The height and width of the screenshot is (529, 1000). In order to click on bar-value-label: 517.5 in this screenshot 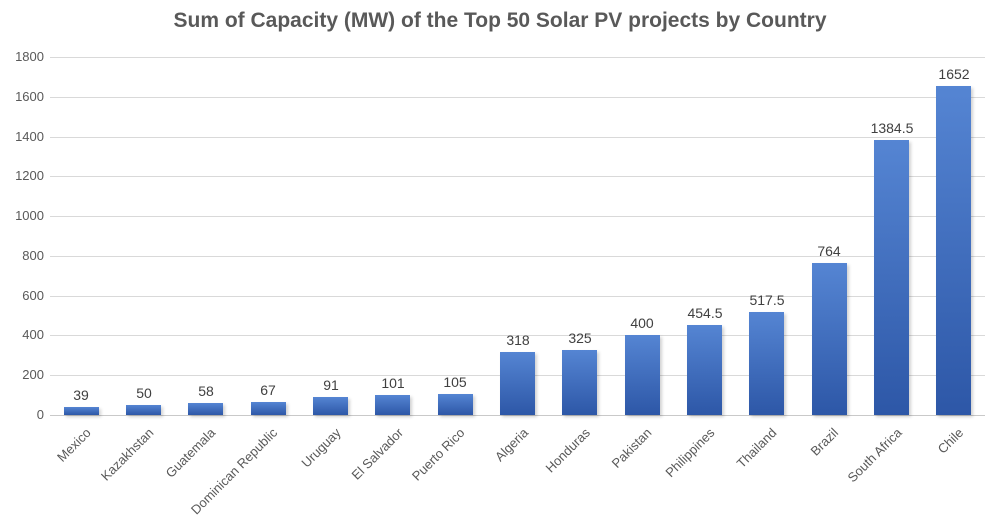, I will do `click(767, 300)`.